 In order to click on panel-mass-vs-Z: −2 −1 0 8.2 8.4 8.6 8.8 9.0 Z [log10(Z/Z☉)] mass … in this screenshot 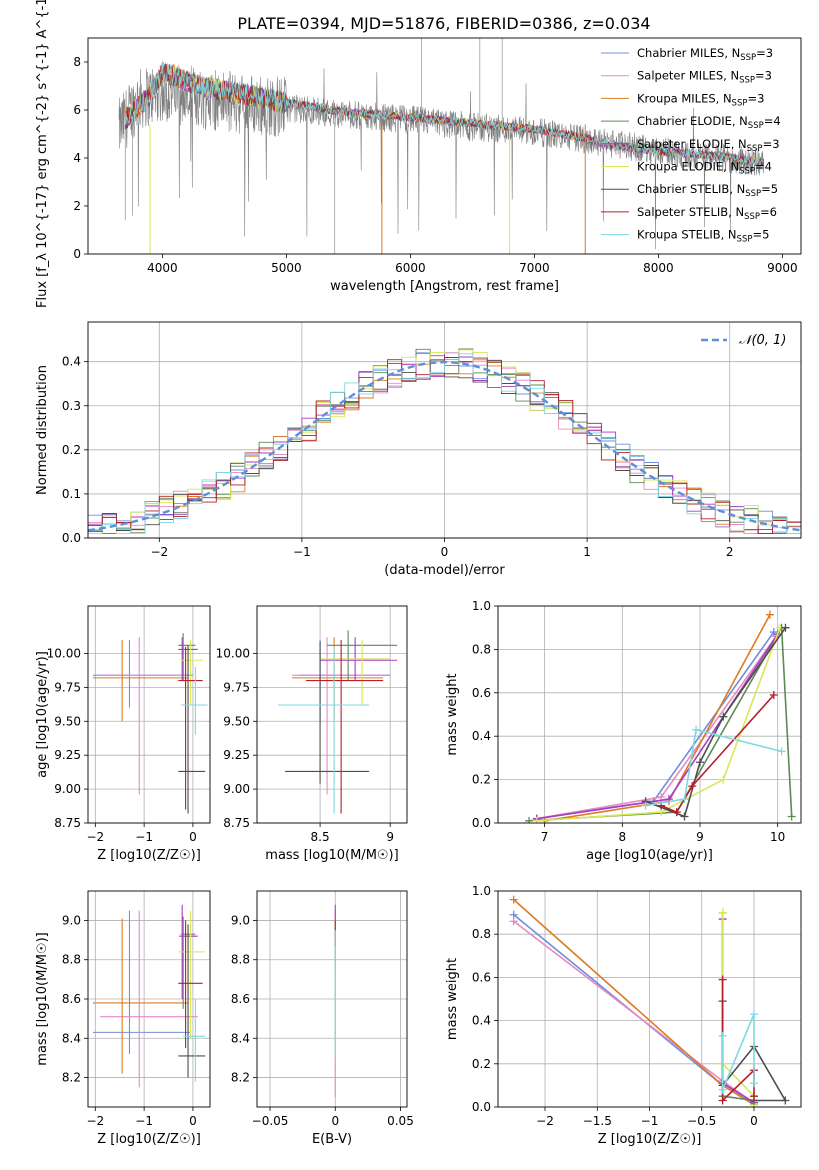, I will do `click(123, 1018)`.